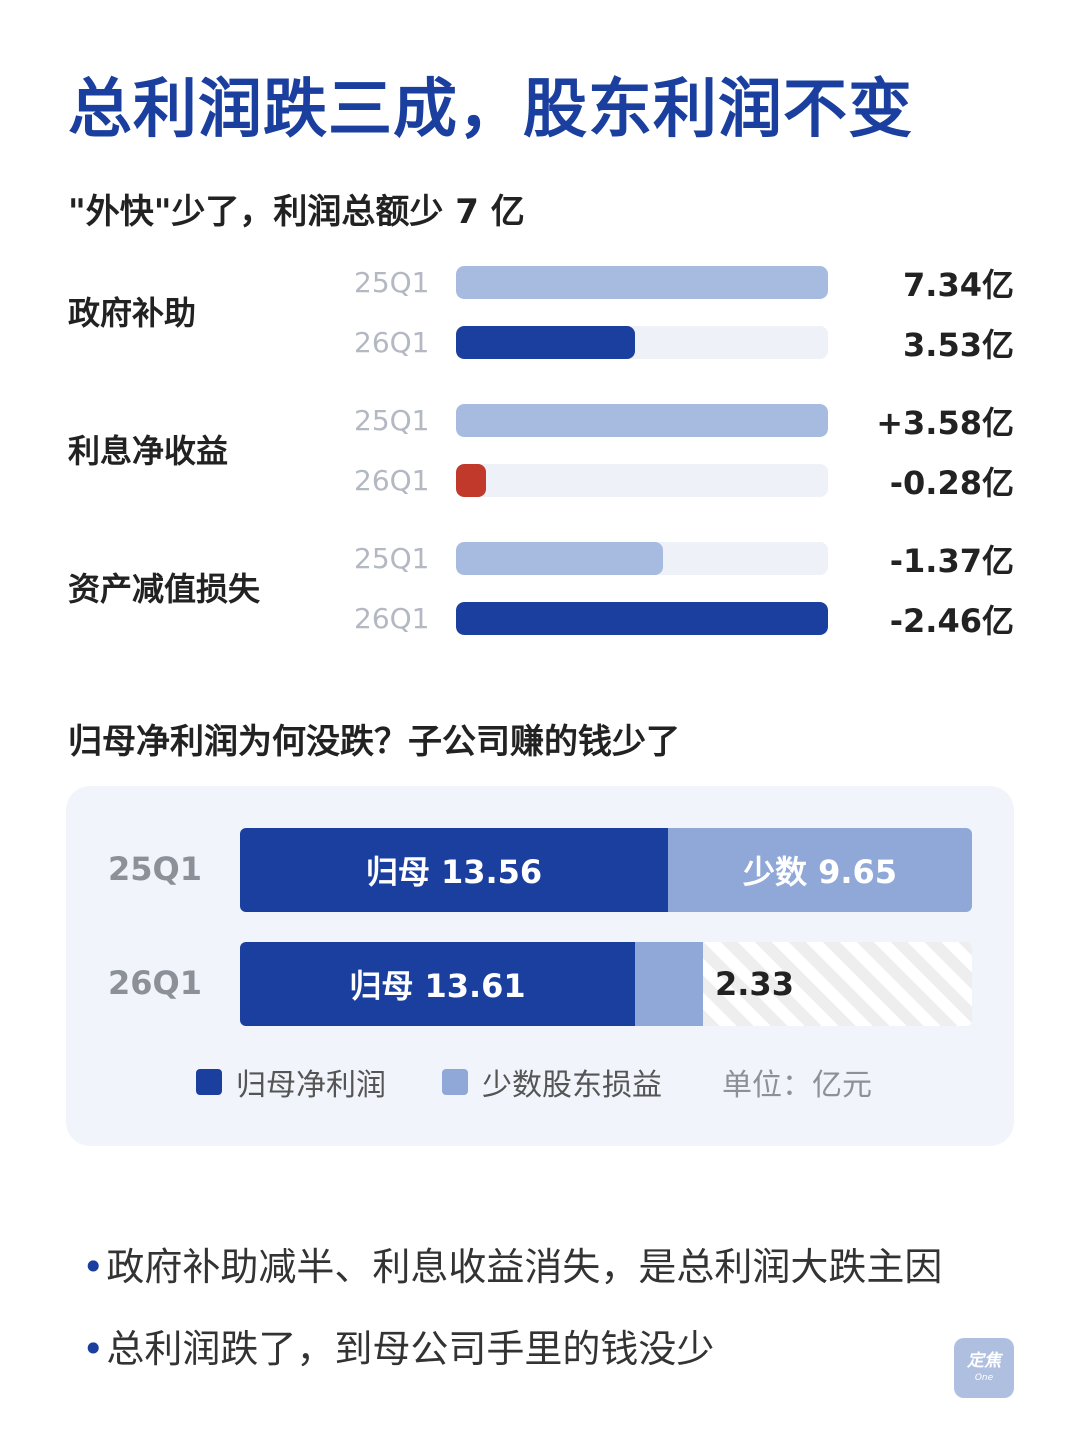  Describe the element at coordinates (311, 1085) in the screenshot. I see `legend-parent-label: 归母净利润` at that location.